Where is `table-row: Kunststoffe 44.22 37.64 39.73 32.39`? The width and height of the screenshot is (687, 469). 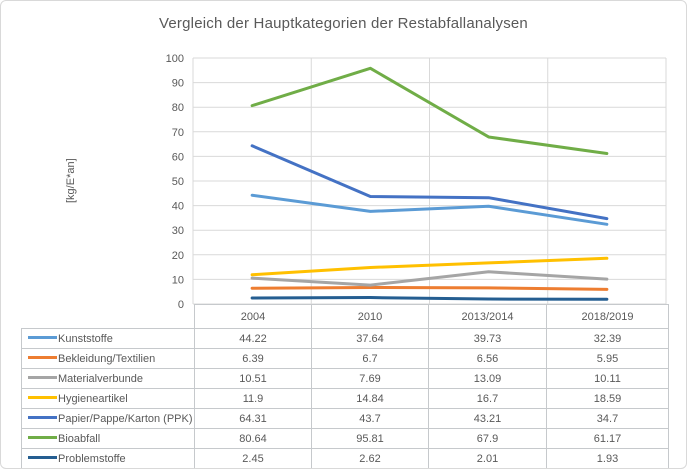
table-row: Kunststoffe 44.22 37.64 39.73 32.39 is located at coordinates (345, 338).